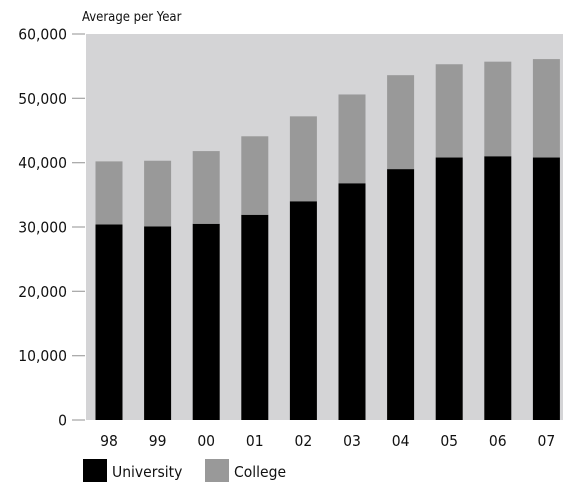  What do you see at coordinates (42, 35) in the screenshot?
I see `y-tick-label: 60,000` at bounding box center [42, 35].